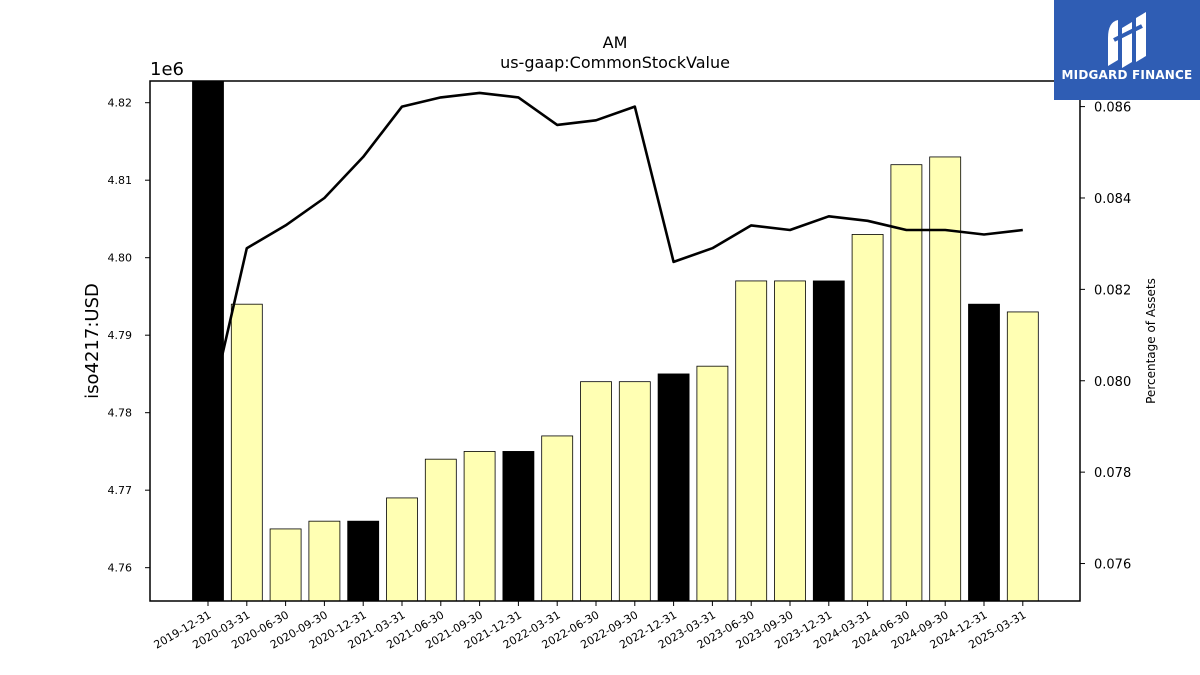 Image resolution: width=1200 pixels, height=675 pixels. What do you see at coordinates (167, 69) in the screenshot?
I see `y-offset-label: 1e6` at bounding box center [167, 69].